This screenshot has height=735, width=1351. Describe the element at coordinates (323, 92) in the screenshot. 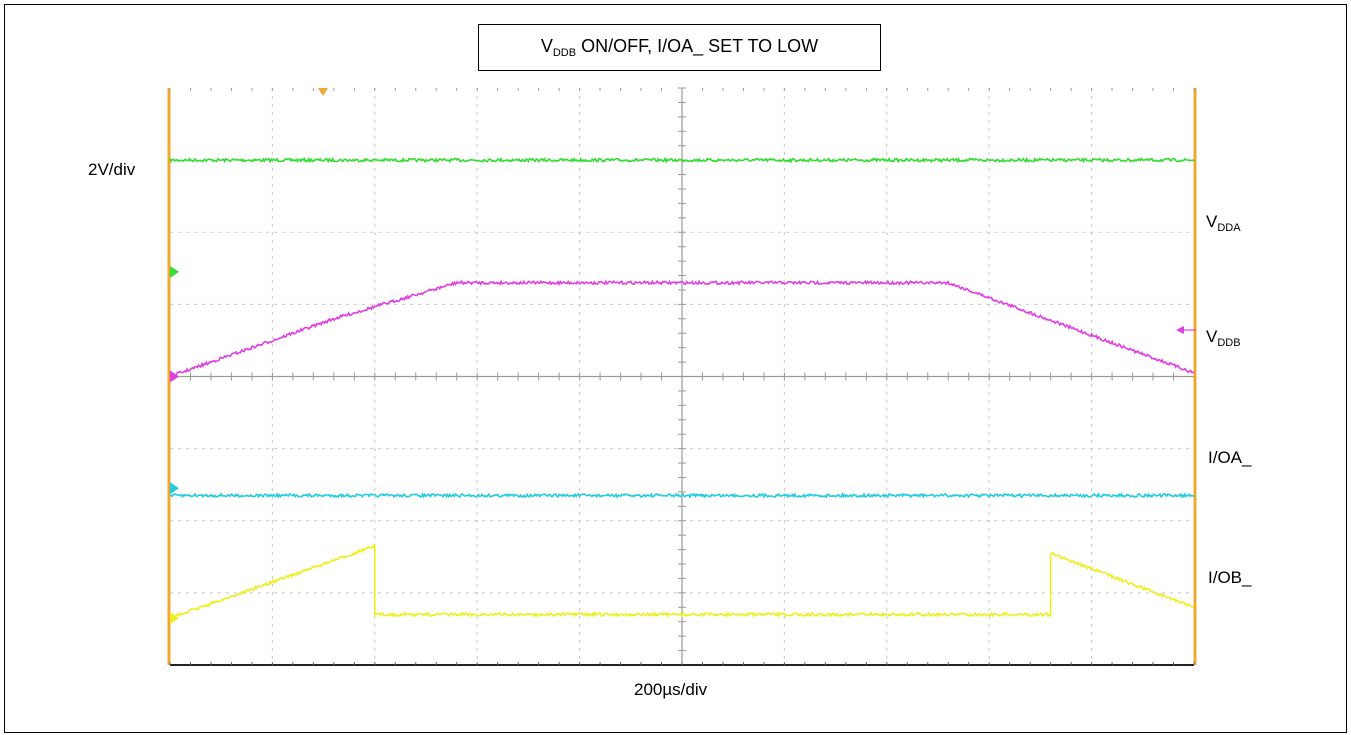

I see `trigger-marker` at that location.